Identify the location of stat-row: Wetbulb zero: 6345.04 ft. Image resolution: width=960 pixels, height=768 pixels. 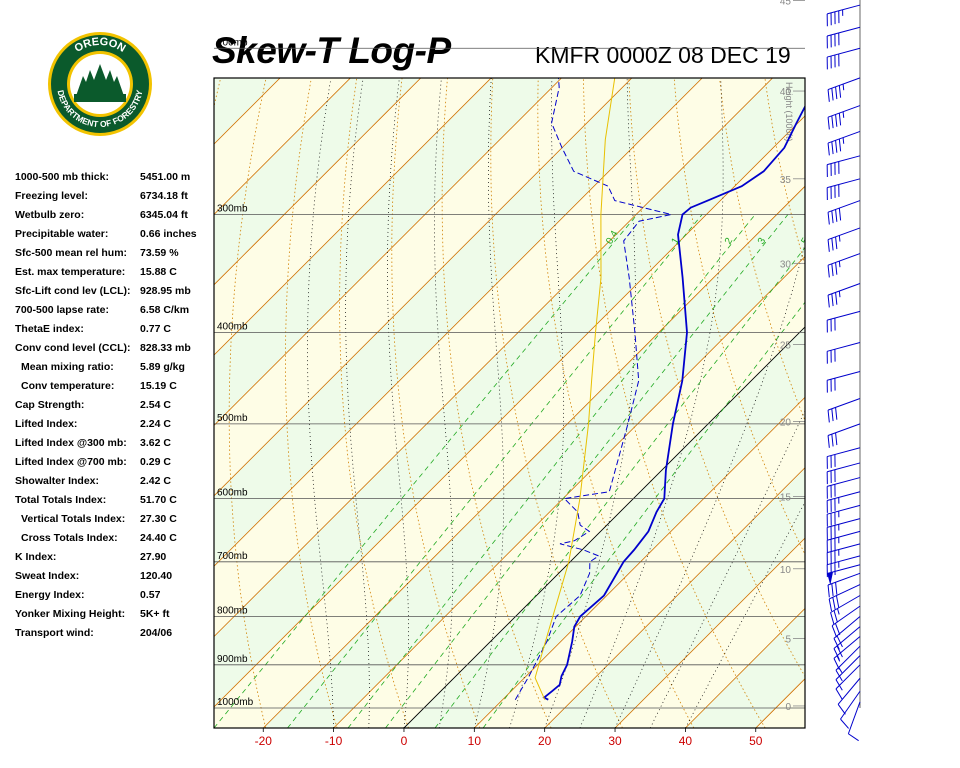
(115, 215).